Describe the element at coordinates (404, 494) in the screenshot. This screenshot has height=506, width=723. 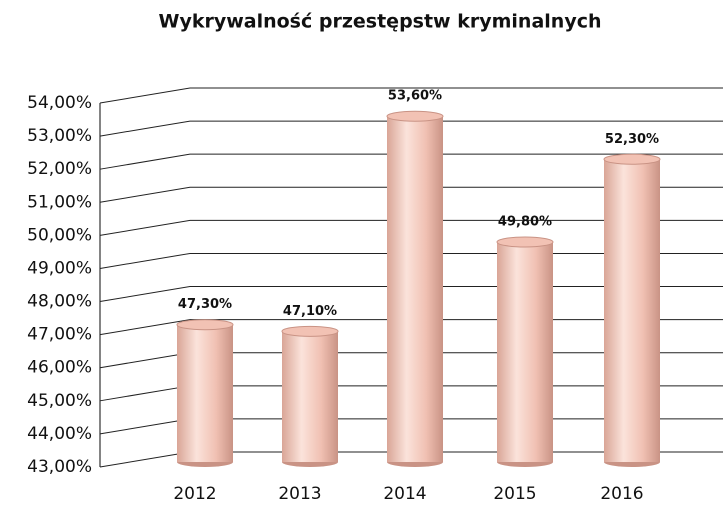
I see `x-tick-label: 2014` at that location.